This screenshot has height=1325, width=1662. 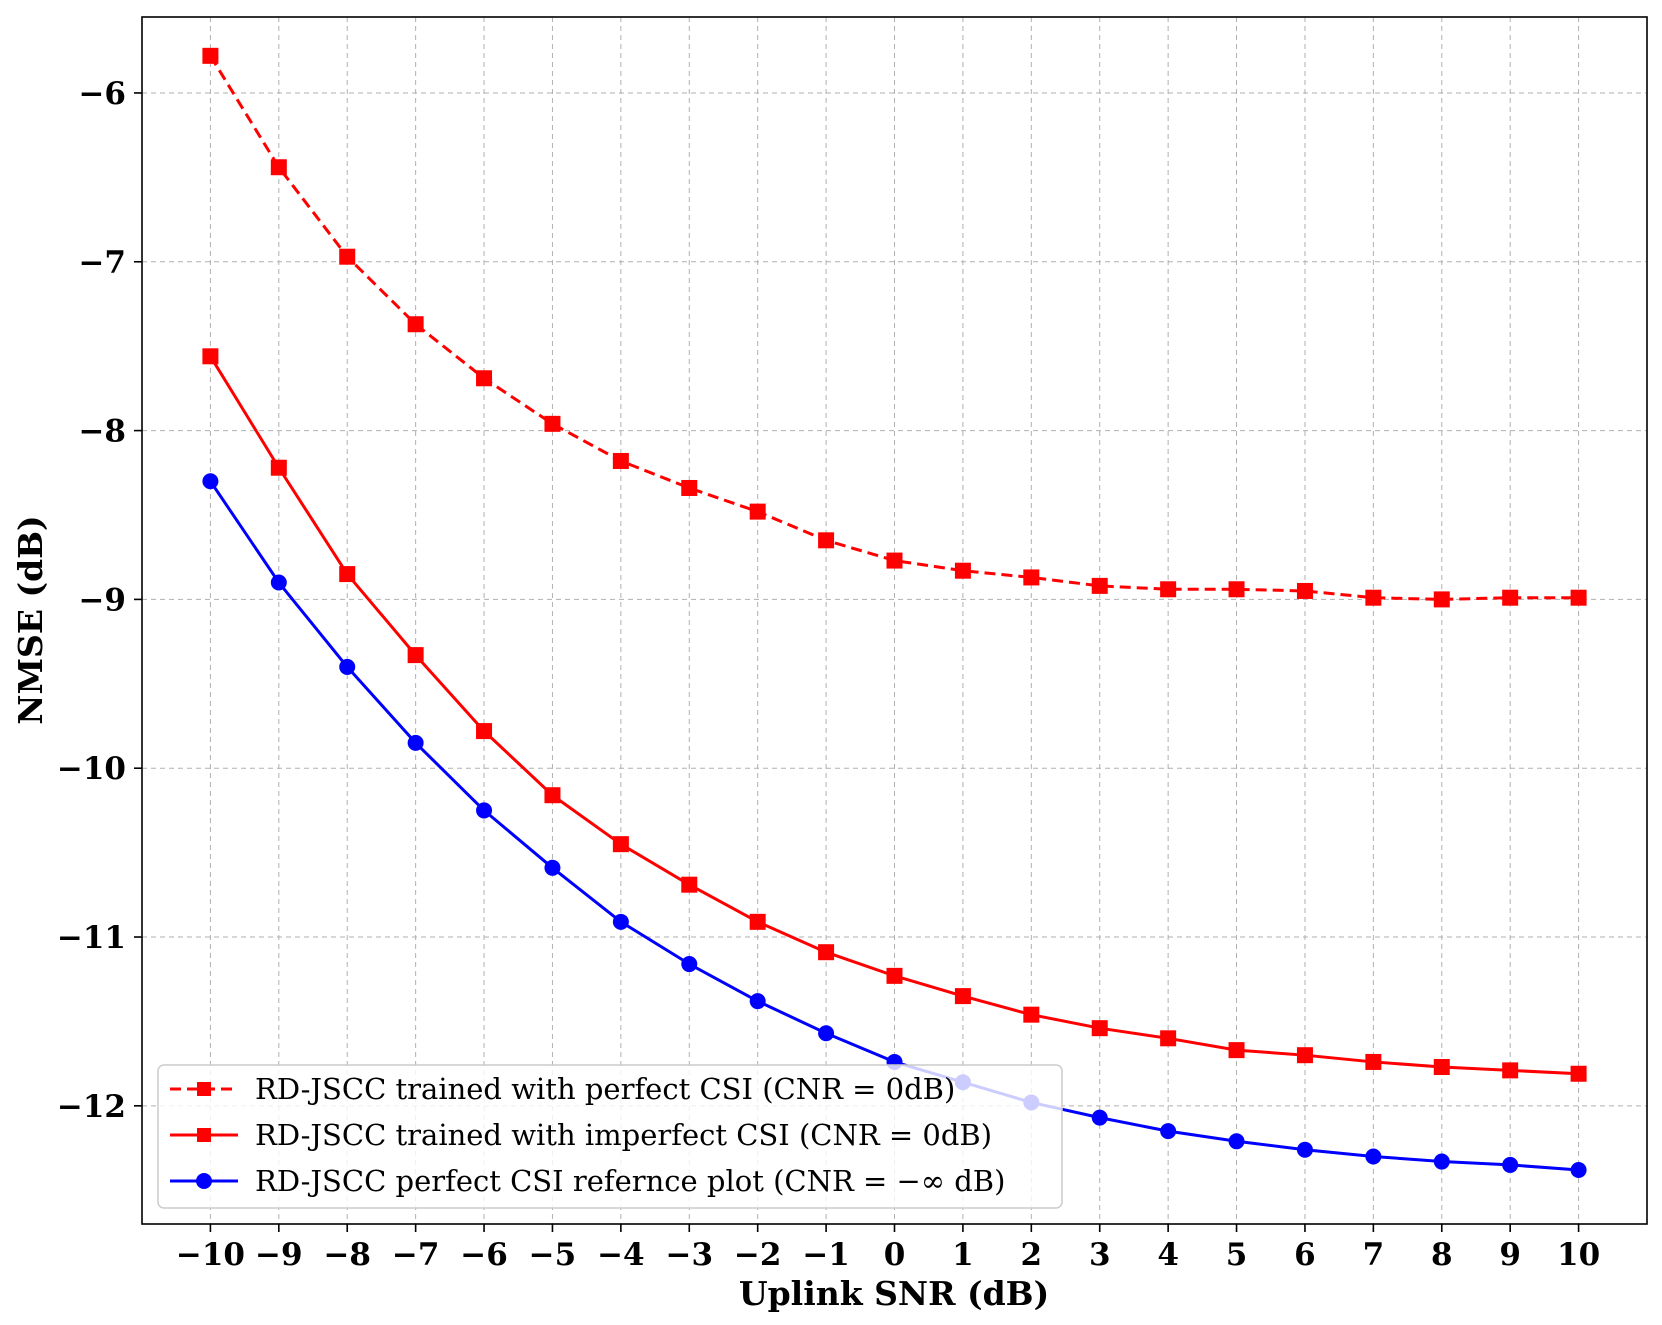 I want to click on x-tick-label: −7, so click(x=416, y=1255).